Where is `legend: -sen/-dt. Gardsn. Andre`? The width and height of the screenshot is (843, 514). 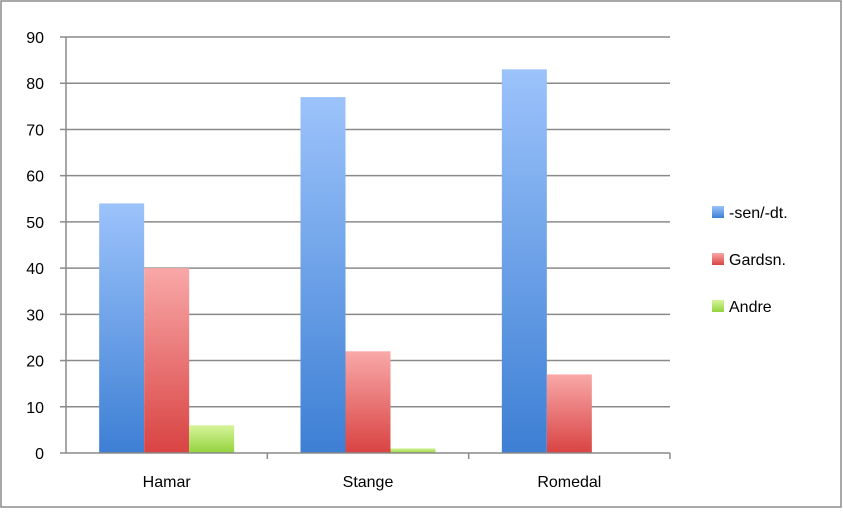
legend: -sen/-dt. Gardsn. Andre is located at coordinates (750, 260).